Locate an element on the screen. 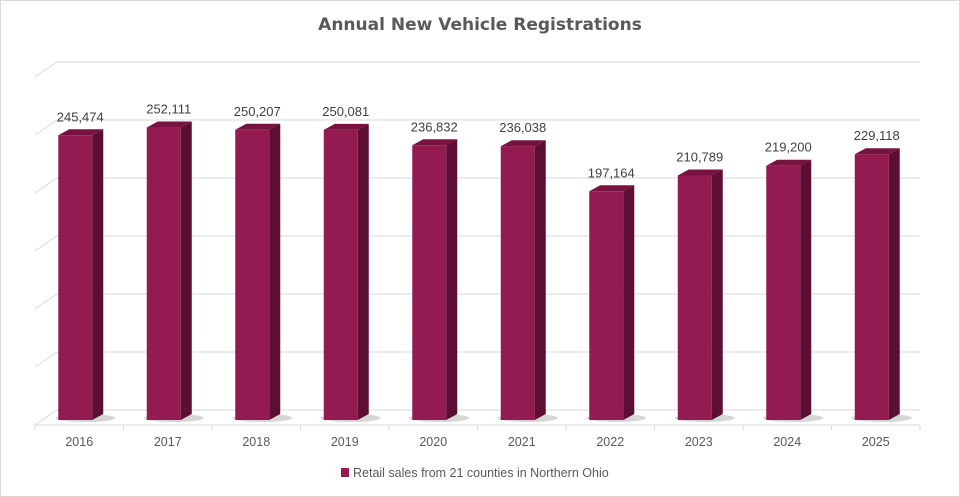 The image size is (960, 497). x-tick-label: 2021 is located at coordinates (522, 442).